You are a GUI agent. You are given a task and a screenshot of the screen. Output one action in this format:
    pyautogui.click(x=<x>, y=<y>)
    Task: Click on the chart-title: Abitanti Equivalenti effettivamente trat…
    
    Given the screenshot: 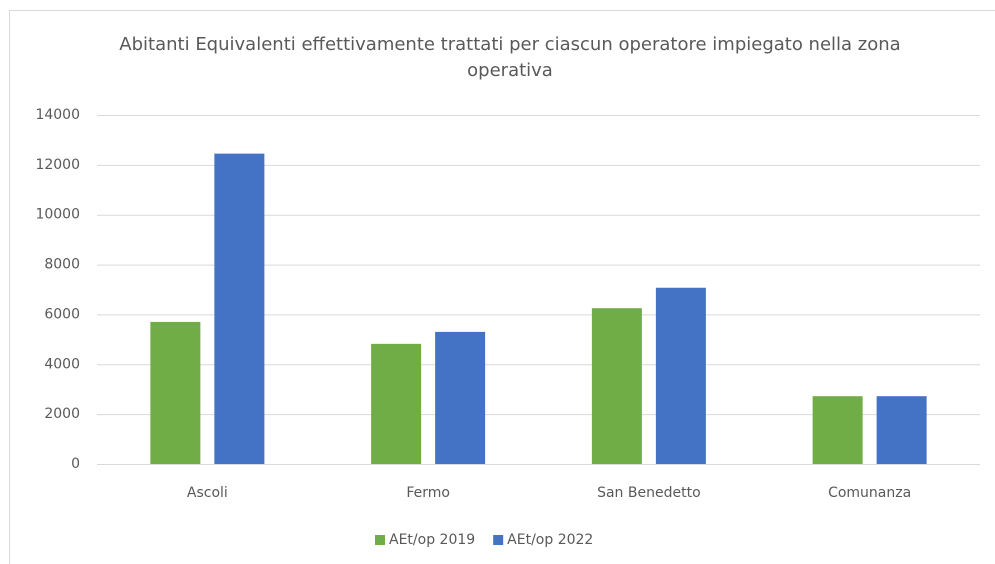 What is the action you would take?
    pyautogui.click(x=510, y=57)
    